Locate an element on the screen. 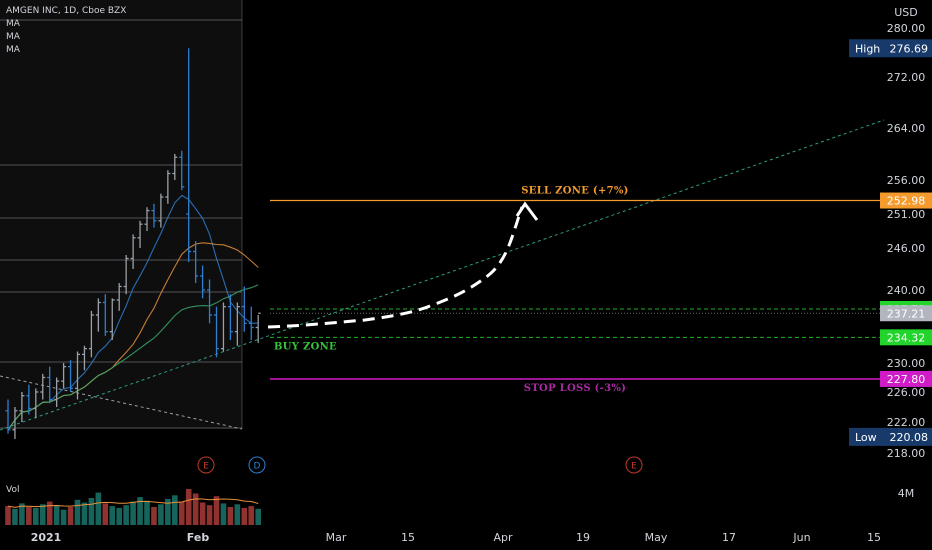 Image resolution: width=932 pixels, height=550 pixels. symbol-title: AMGEN INC, 1D, Cboe BZX is located at coordinates (66, 11).